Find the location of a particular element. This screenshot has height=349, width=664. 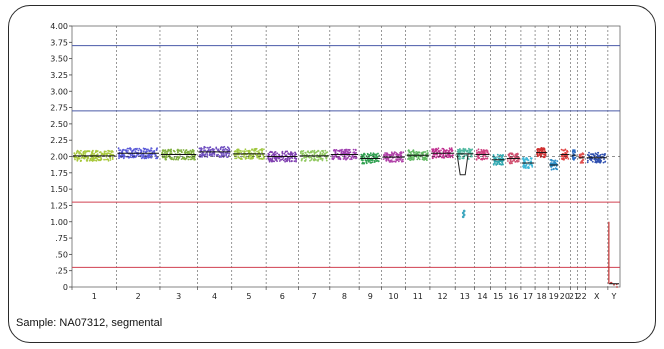

x-tick-label: 17 is located at coordinates (528, 296).